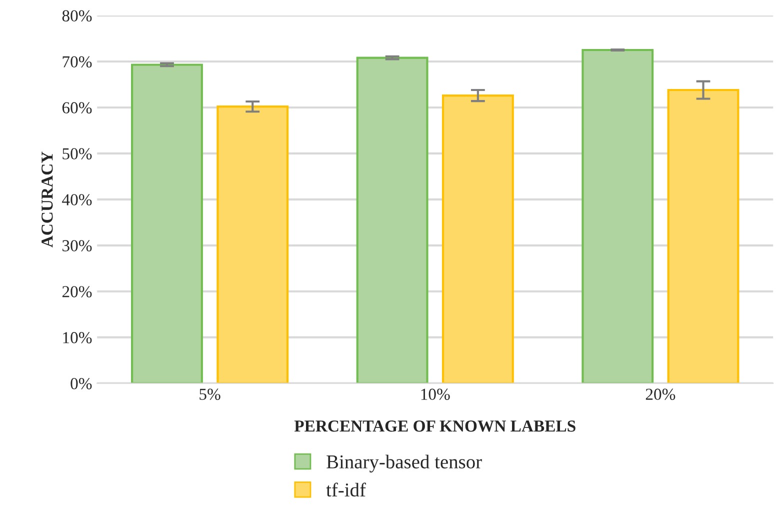 This screenshot has height=518, width=777. Describe the element at coordinates (47, 200) in the screenshot. I see `y-axis-title: ACCURACY` at that location.